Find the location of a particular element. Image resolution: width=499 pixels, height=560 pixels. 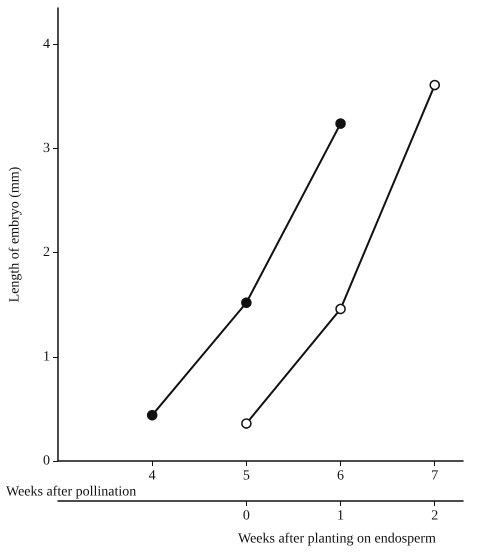

x-axis-title: Weeks after pollination is located at coordinates (71, 492).